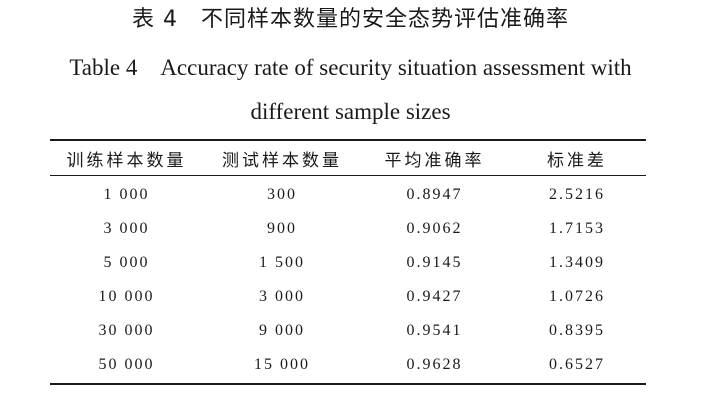  What do you see at coordinates (282, 364) in the screenshot?
I see `cell-test-samples: 15 000` at bounding box center [282, 364].